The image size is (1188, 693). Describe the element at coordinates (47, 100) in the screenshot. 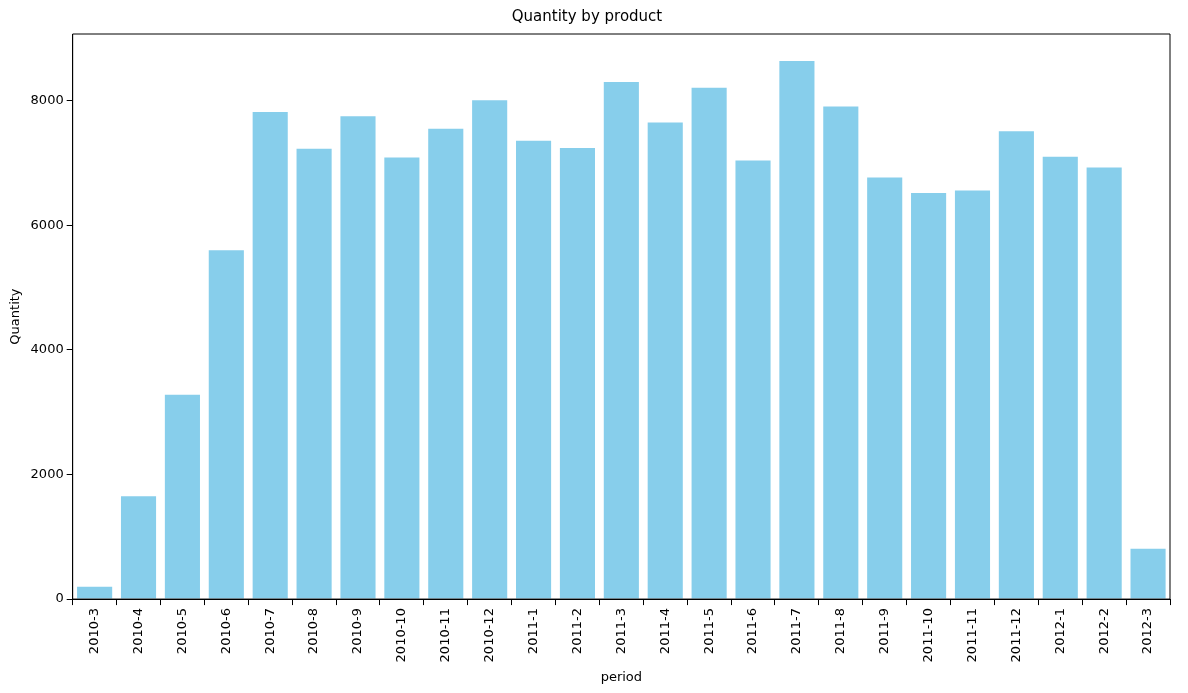

I see `y-tick-label: 8000` at that location.